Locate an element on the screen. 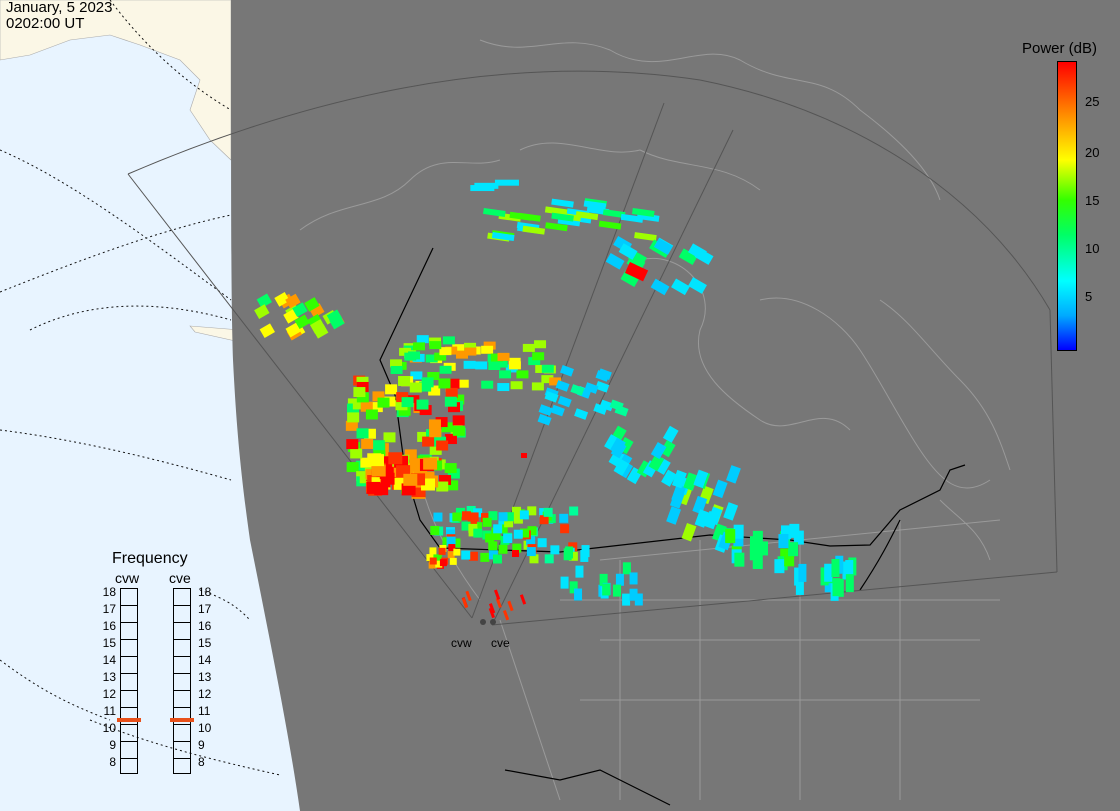 The height and width of the screenshot is (811, 1120). frequency-tick-label: 9 is located at coordinates (112, 745).